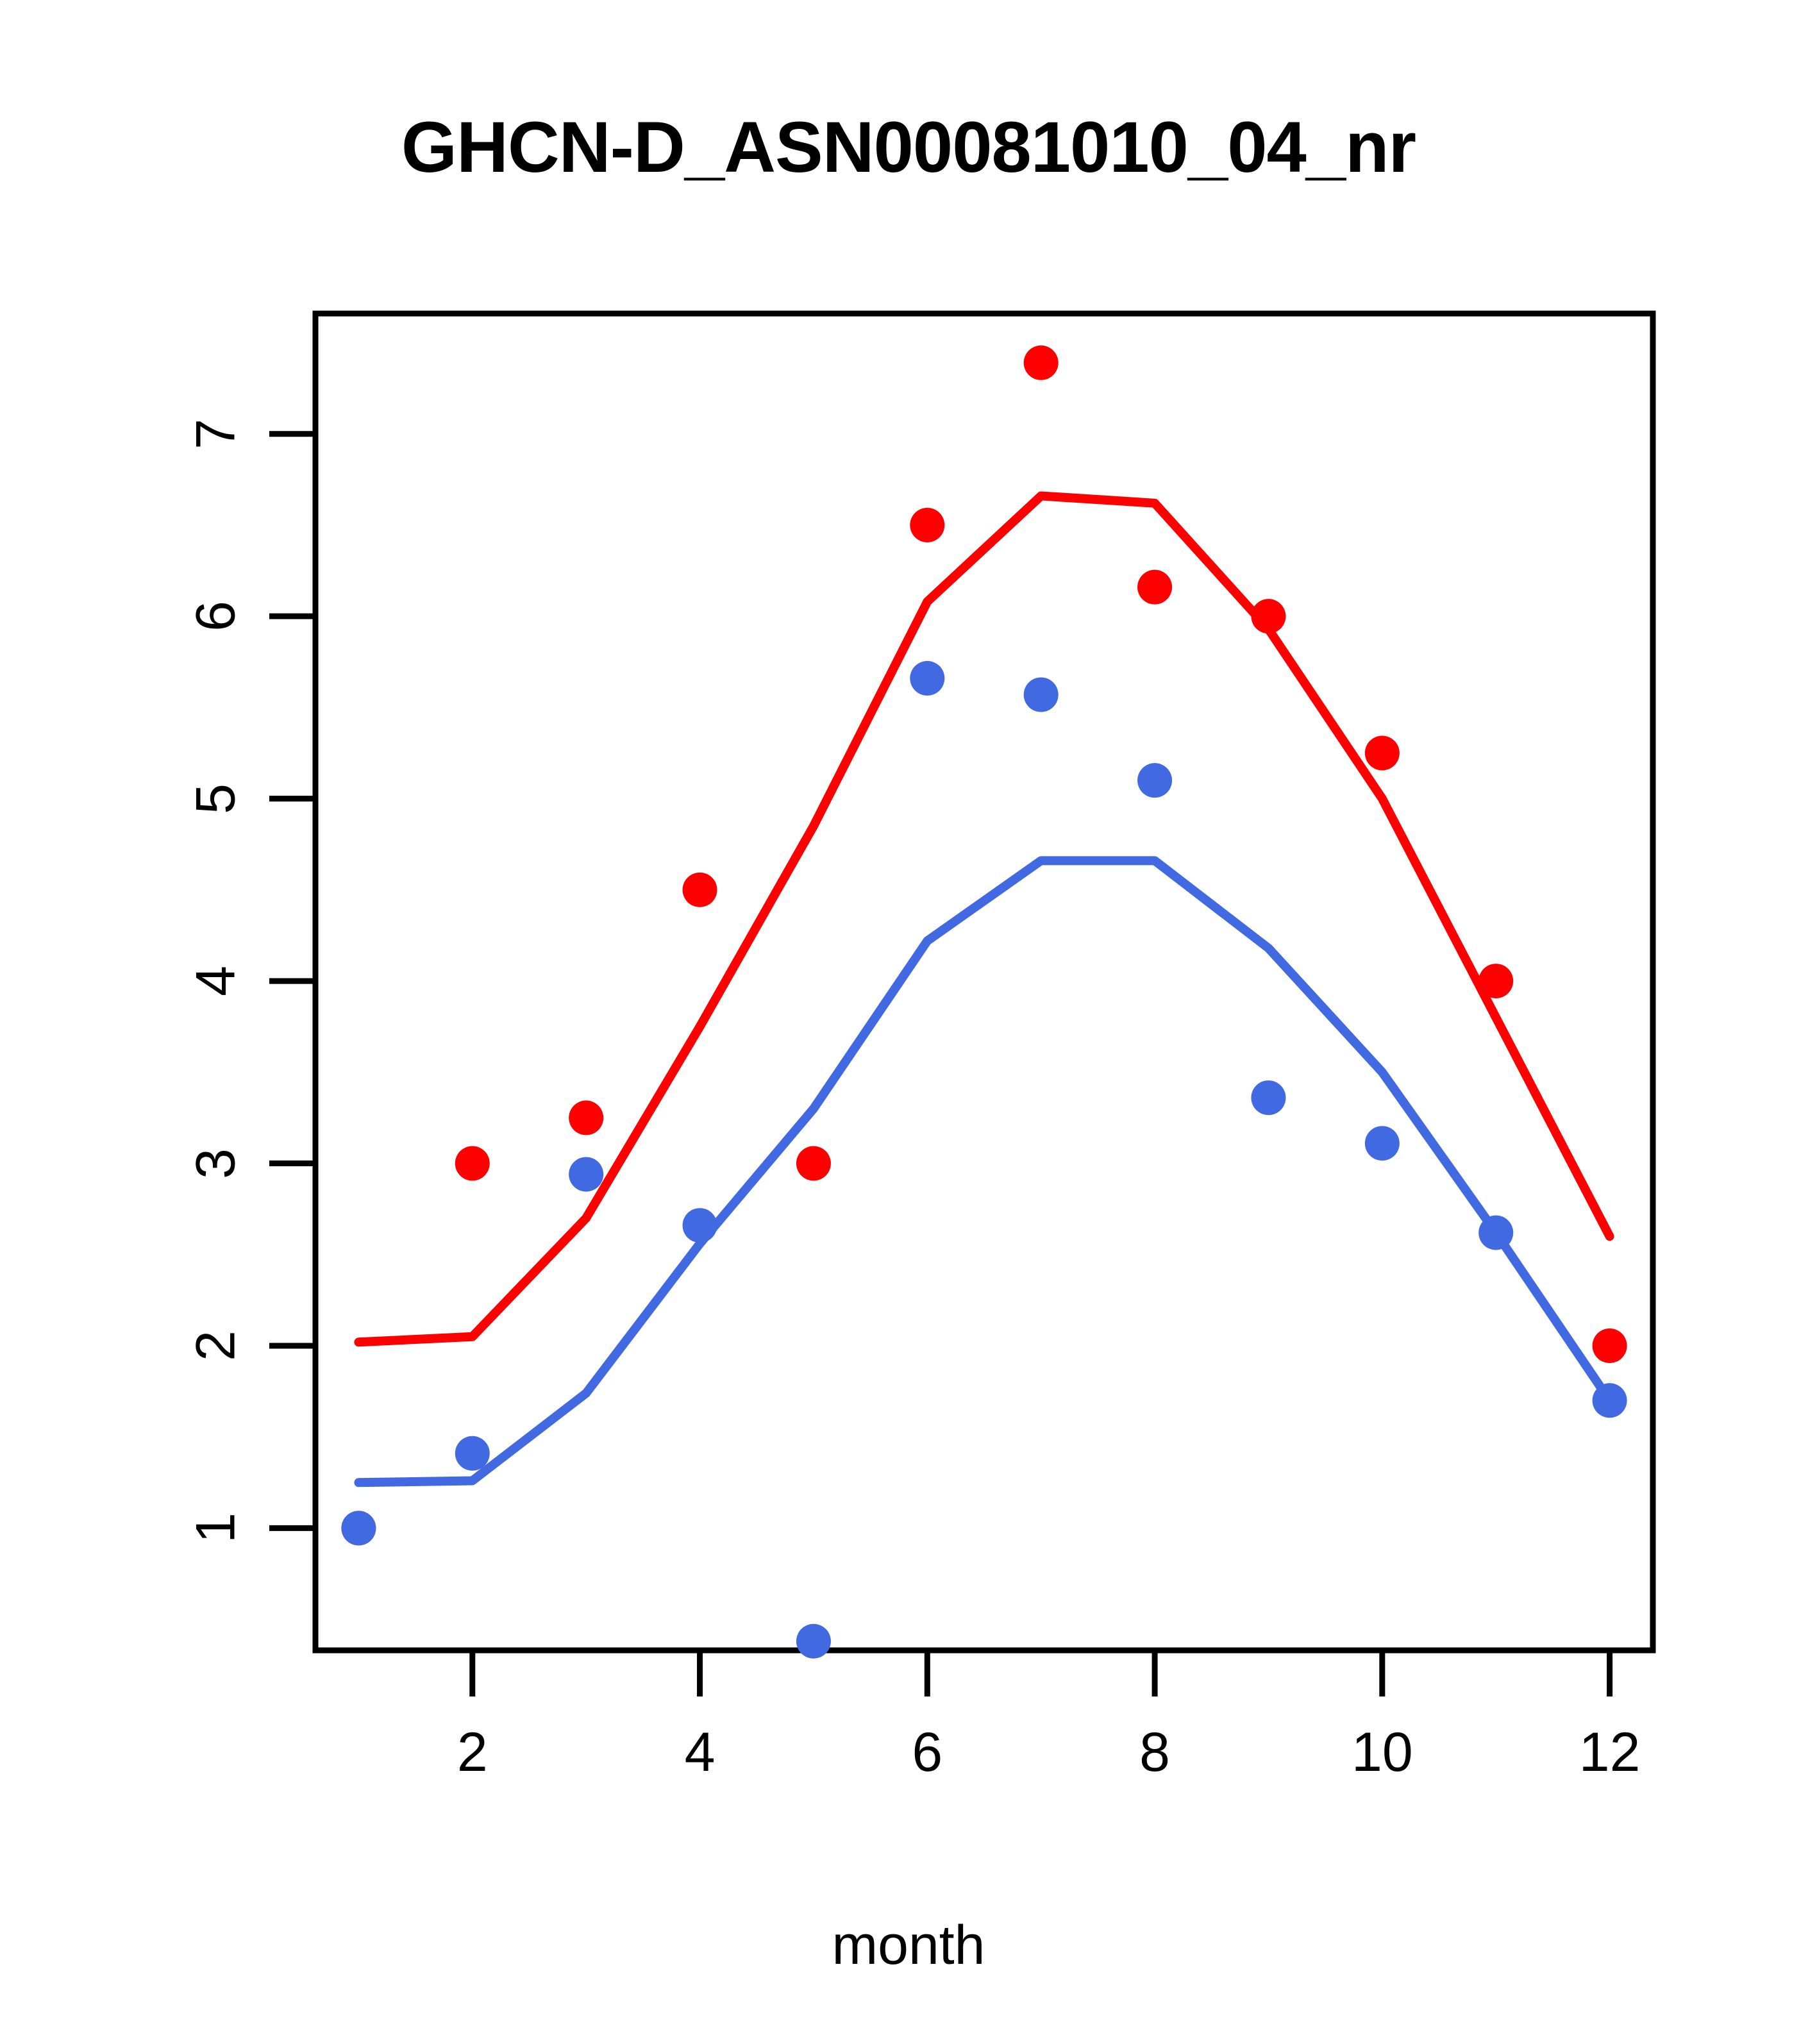 The image size is (1817, 2044). I want to click on x-tick-label: 12, so click(1609, 1752).